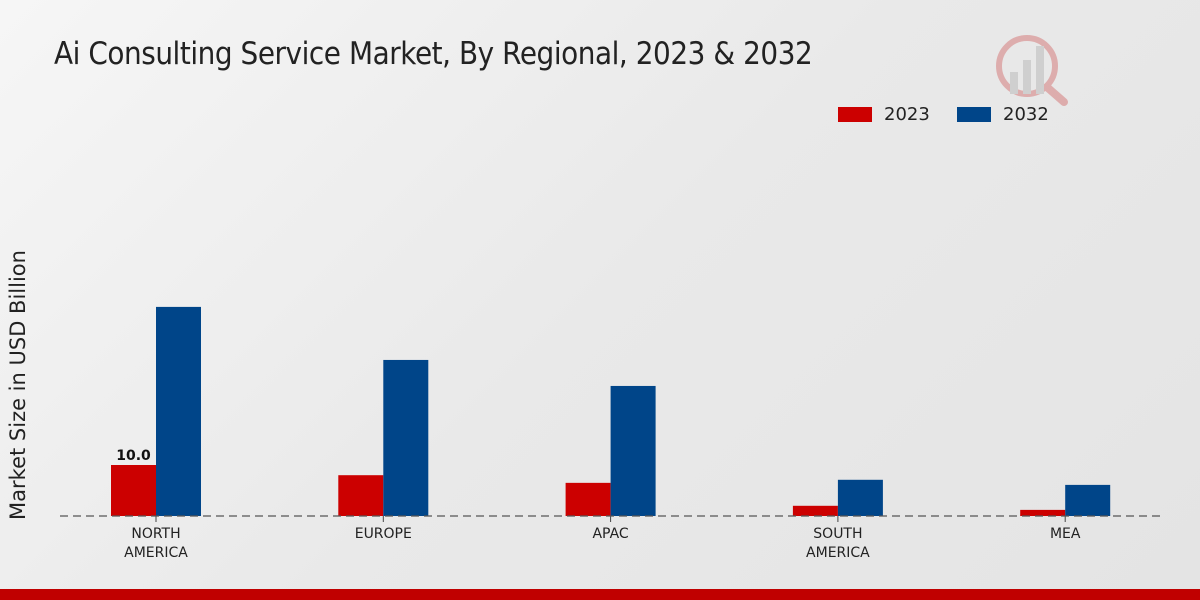  I want to click on bar-europe-2032, so click(406, 437).